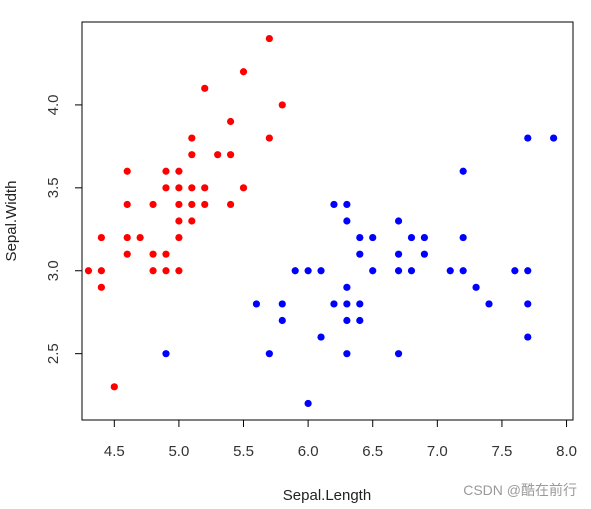 The width and height of the screenshot is (591, 509). Describe the element at coordinates (372, 451) in the screenshot. I see `x-tick-label: 6.5` at that location.